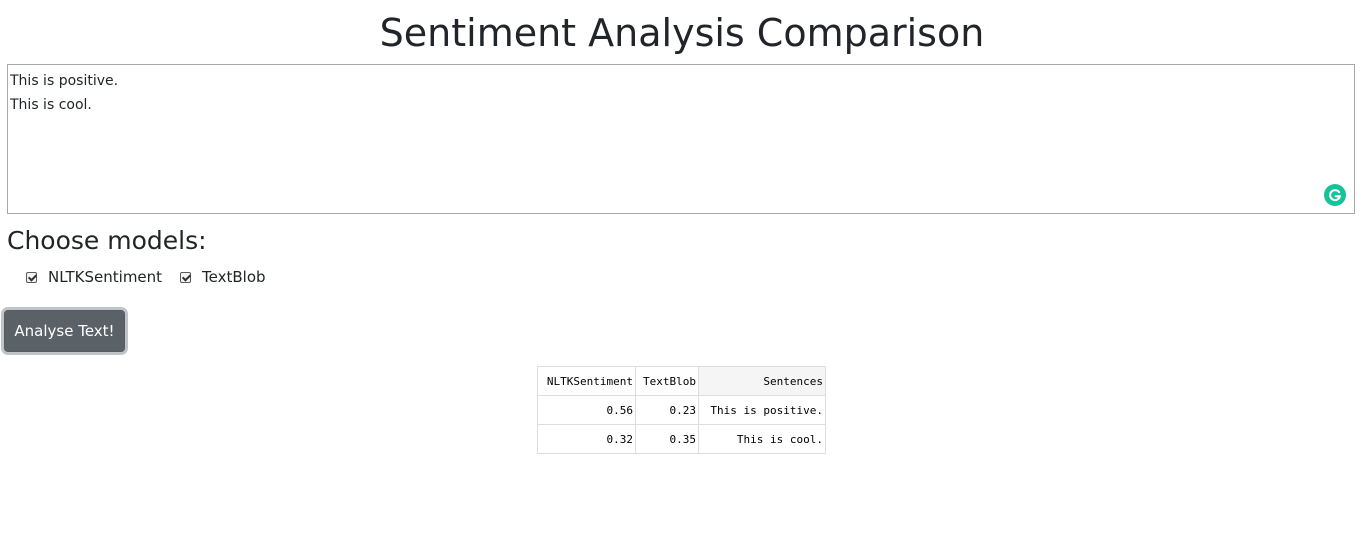 This screenshot has height=535, width=1364. Describe the element at coordinates (105, 277) in the screenshot. I see `nltksentiment-label: NLTKSentiment` at that location.